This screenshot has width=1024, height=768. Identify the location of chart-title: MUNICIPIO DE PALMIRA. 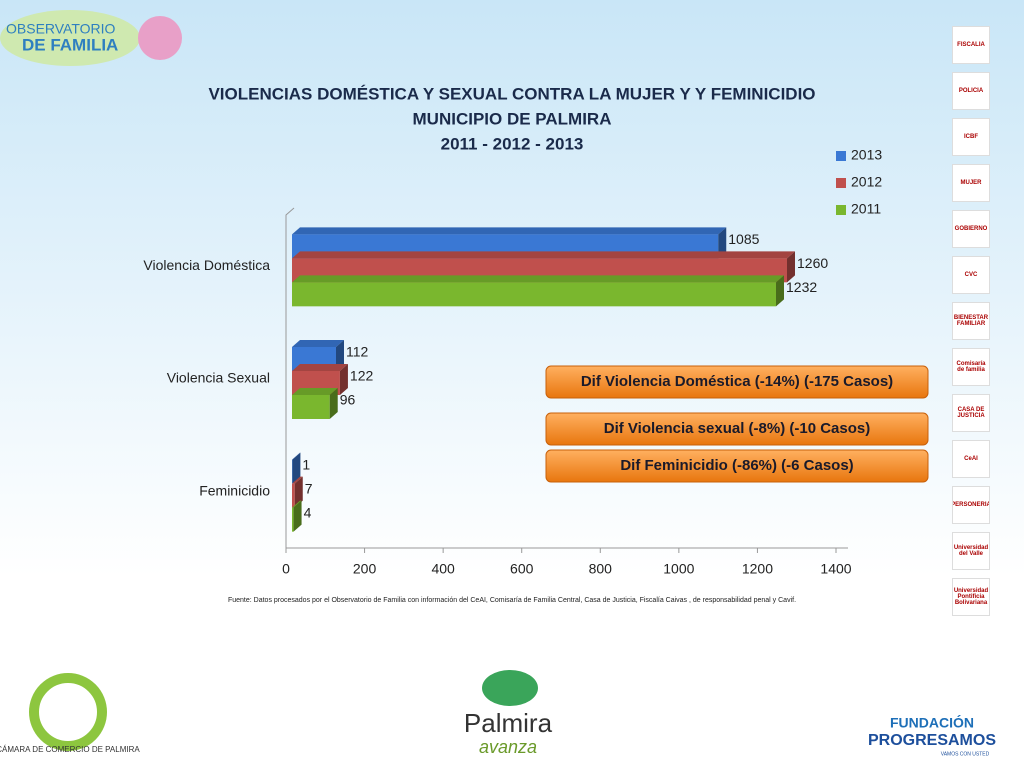
(512, 118).